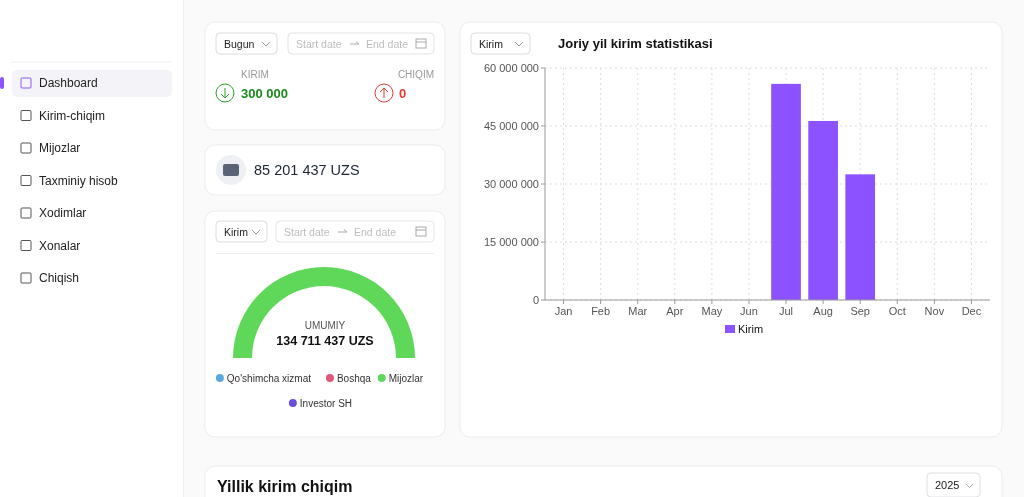 This screenshot has width=1024, height=497. Describe the element at coordinates (751, 329) in the screenshot. I see `legend-label: Kirim` at that location.